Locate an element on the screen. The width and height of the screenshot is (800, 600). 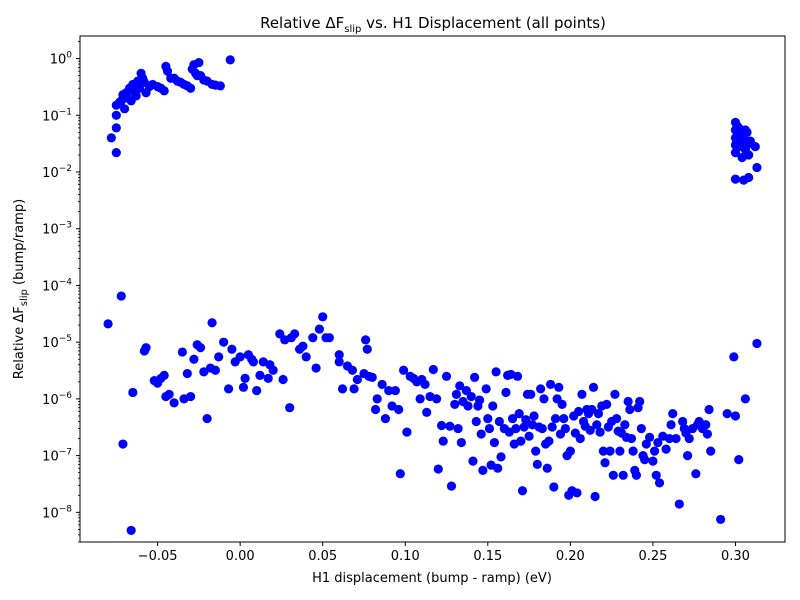
x-tick-label: 0.10 is located at coordinates (405, 556).